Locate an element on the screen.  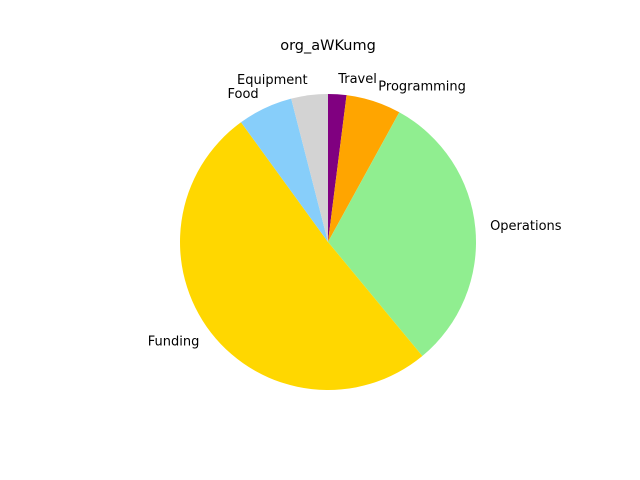
pie-label-funding: Funding is located at coordinates (174, 341).